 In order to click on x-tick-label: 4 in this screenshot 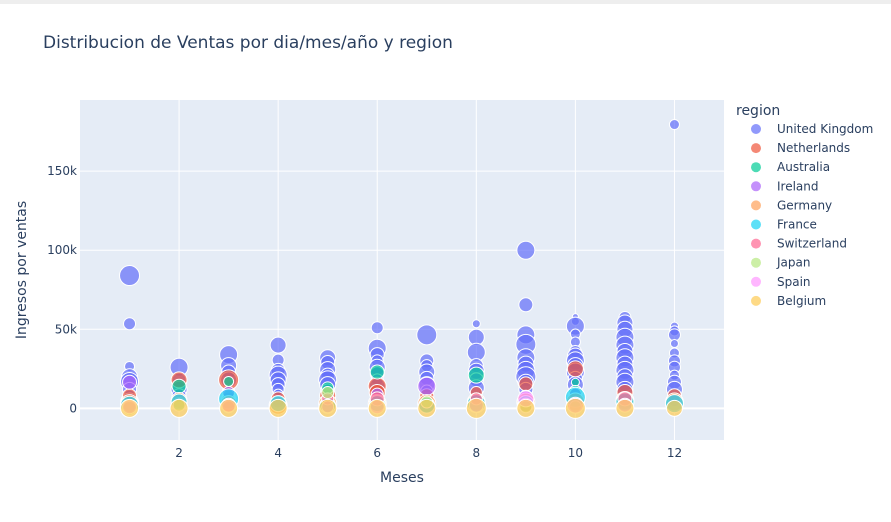, I will do `click(278, 453)`.